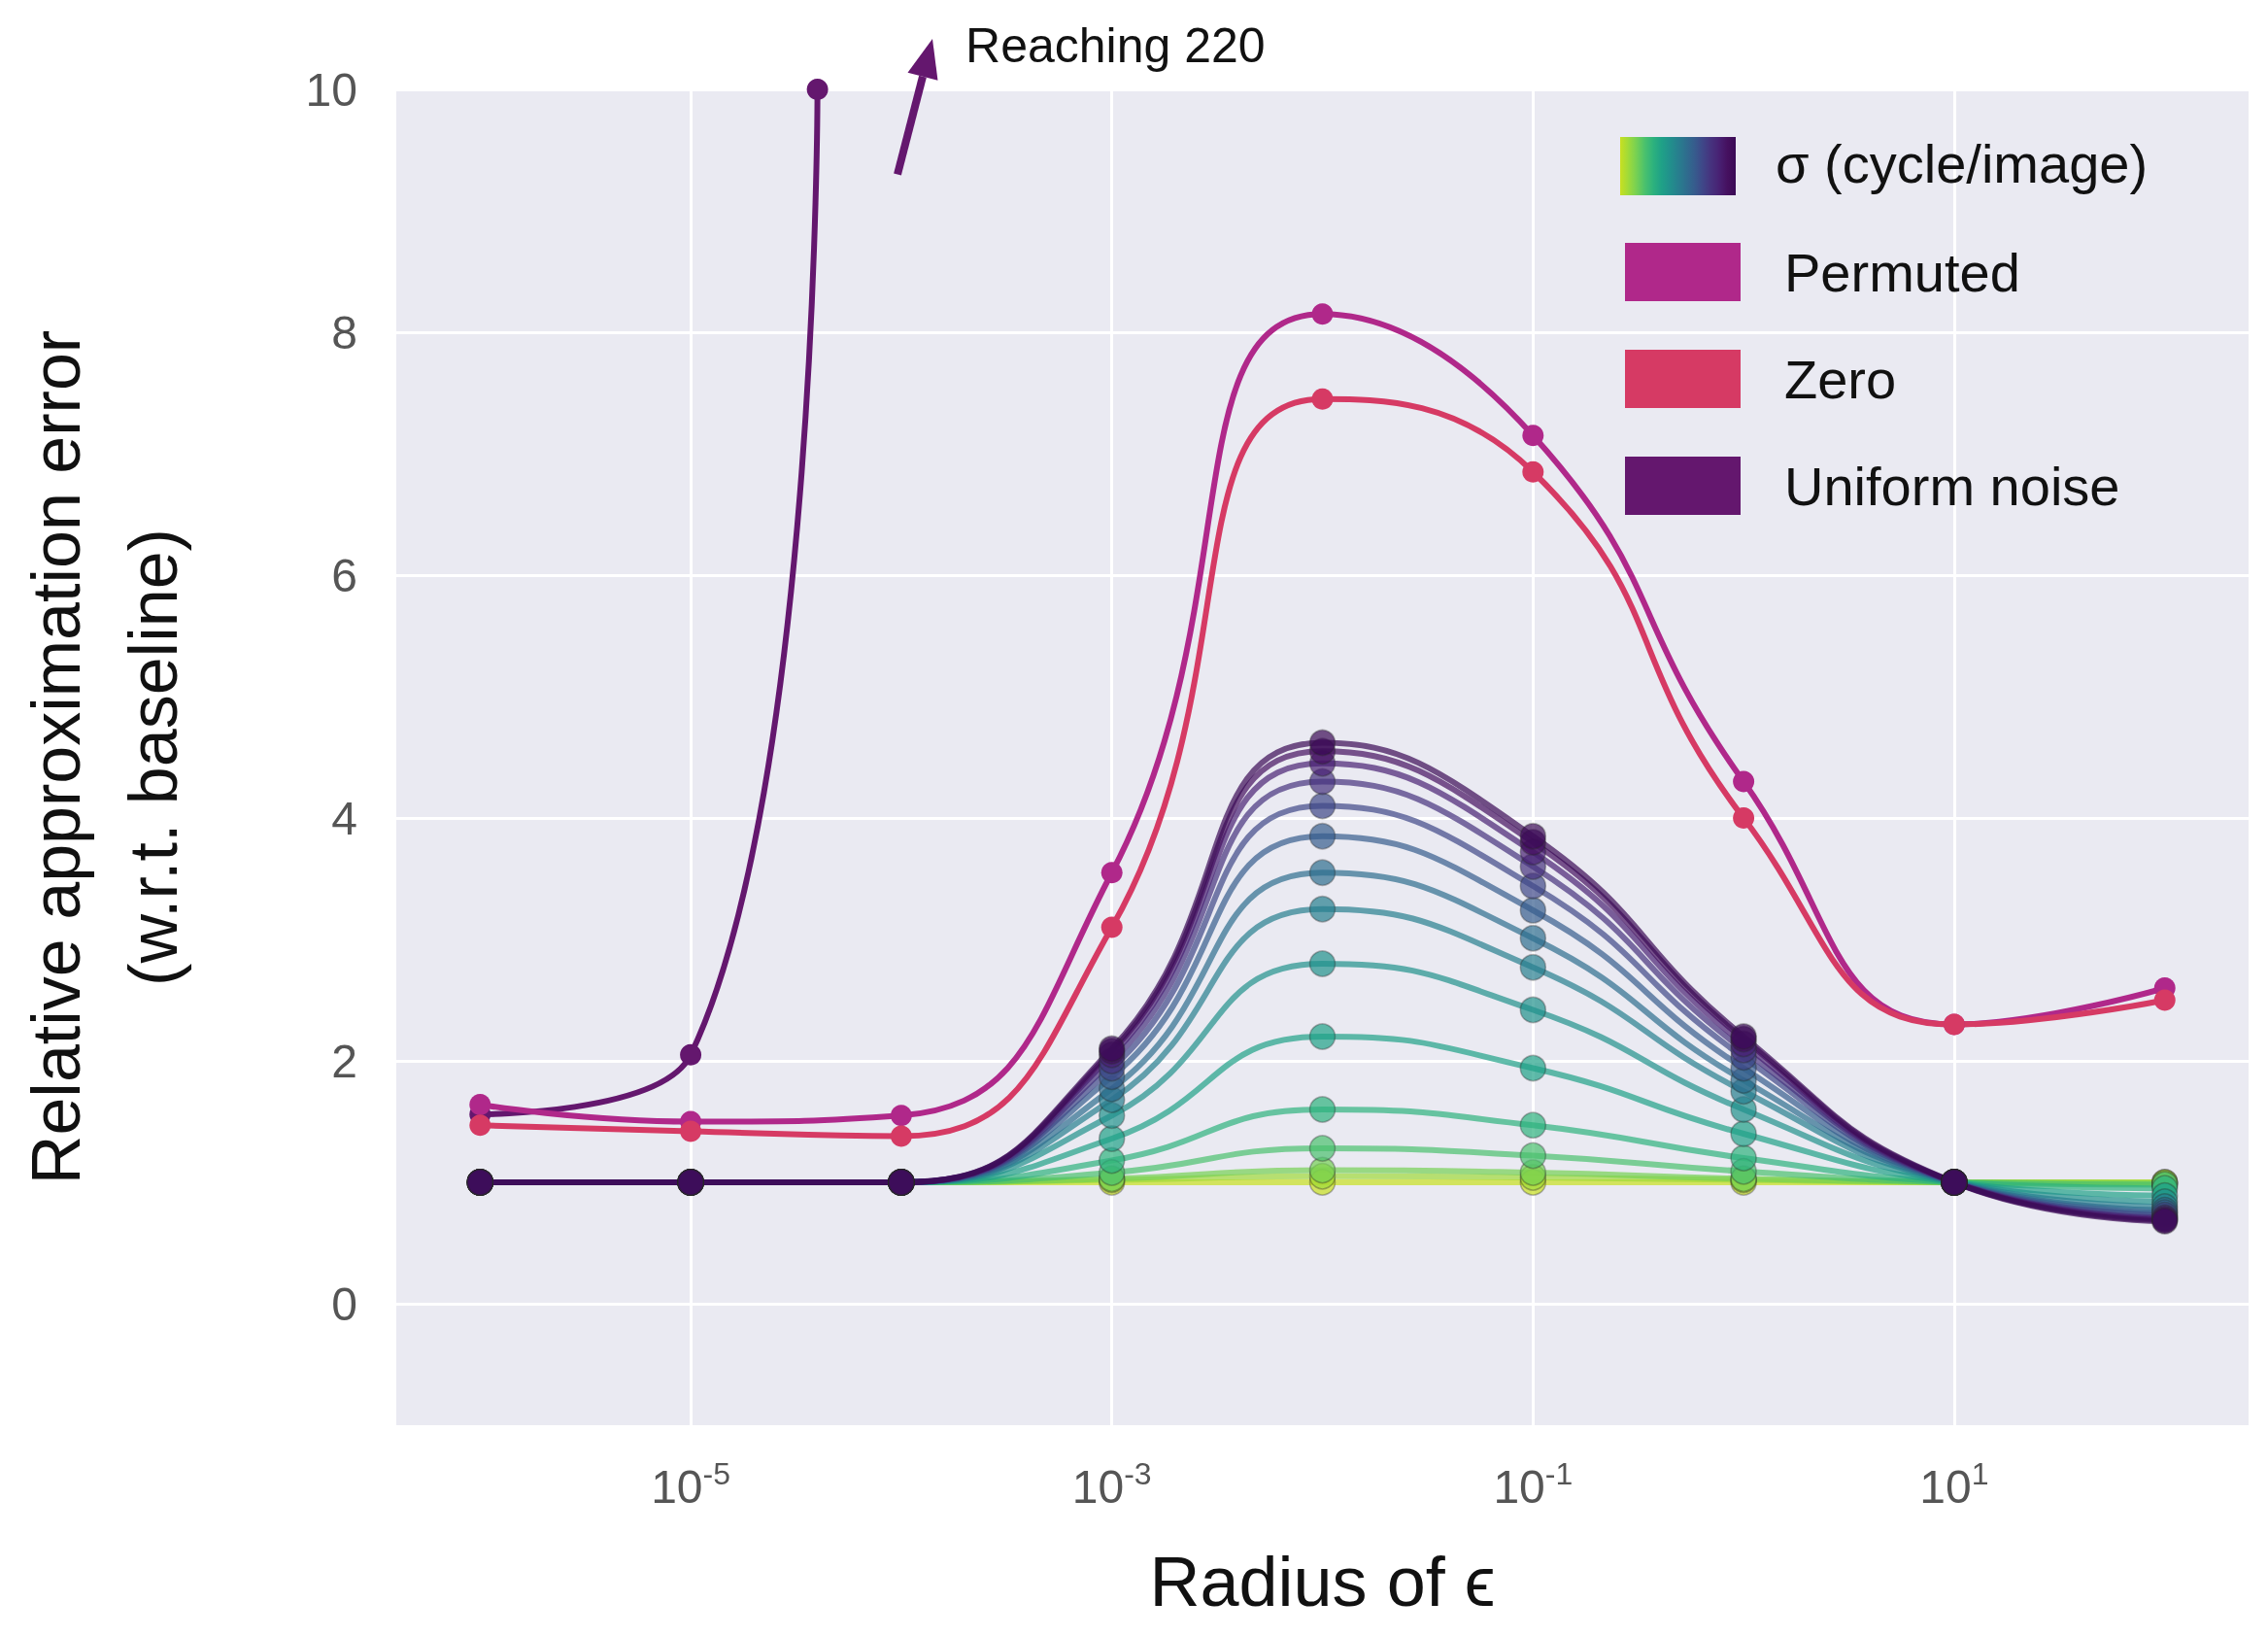 This screenshot has height=1636, width=2268. I want to click on y-tick-label: 4, so click(344, 818).